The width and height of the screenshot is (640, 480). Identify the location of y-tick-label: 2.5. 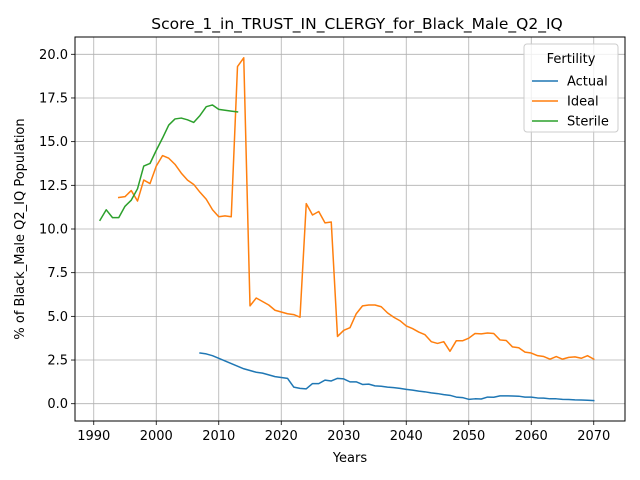
(57, 361).